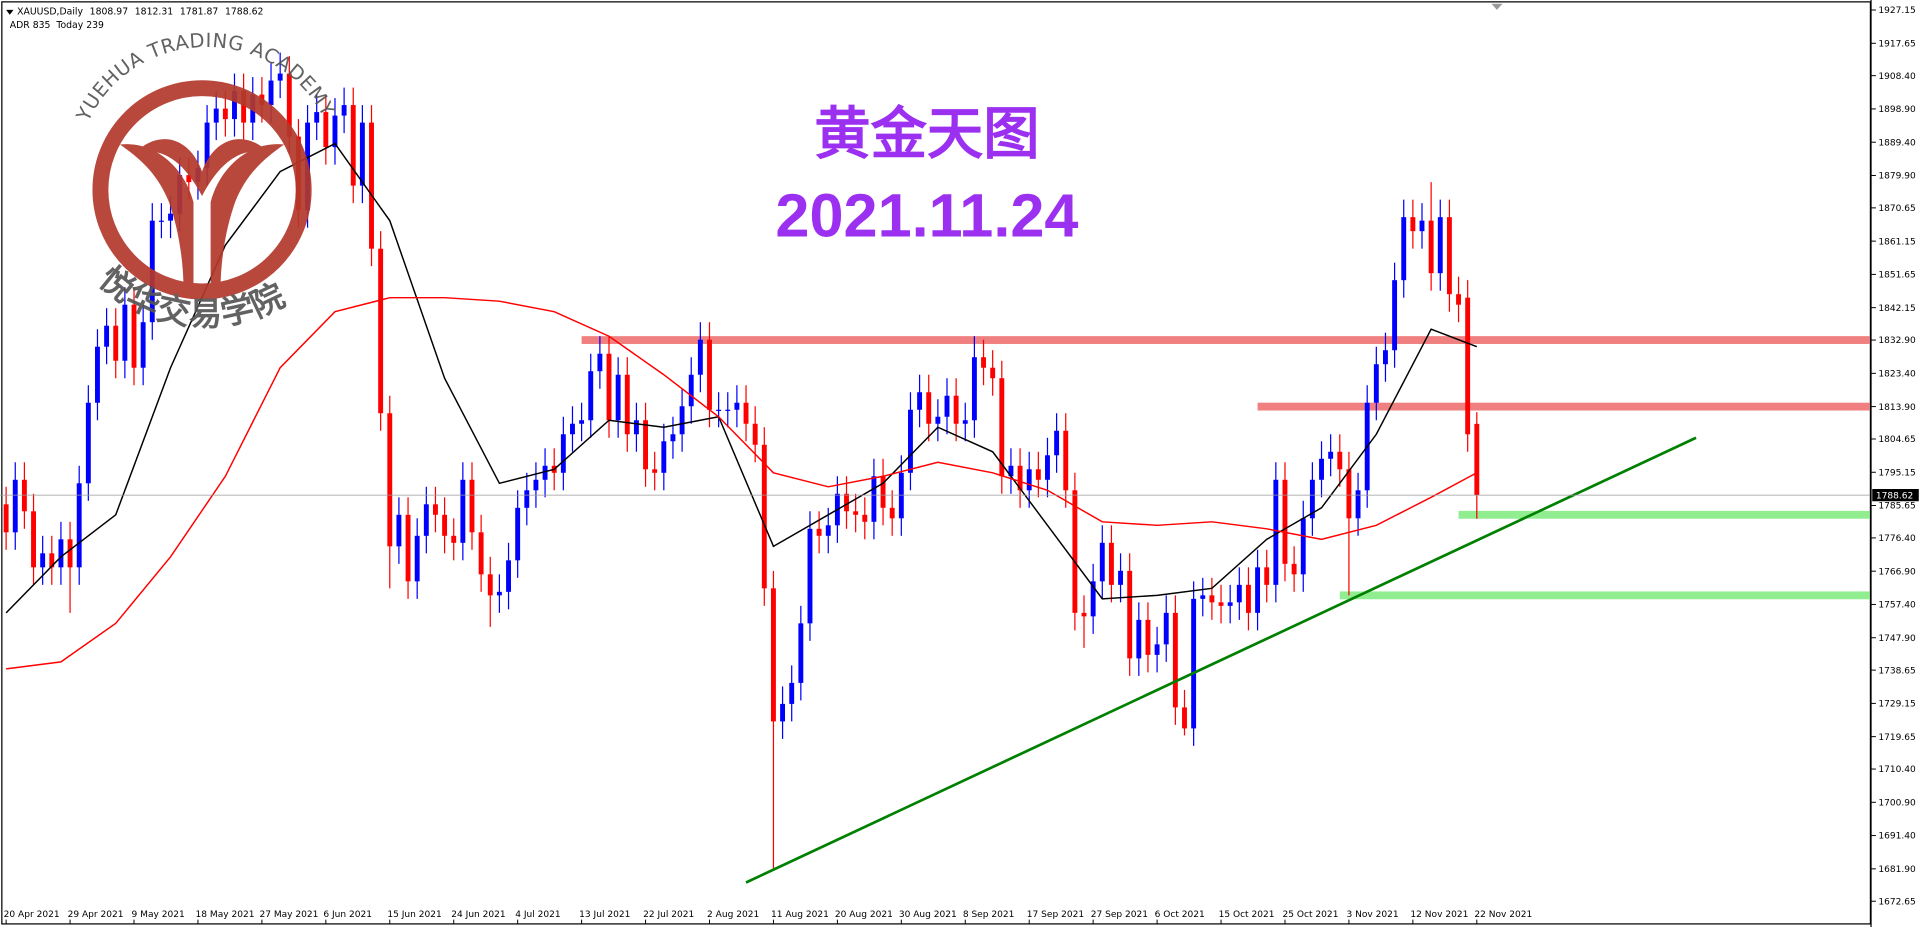 This screenshot has width=1920, height=927. I want to click on x-tick-label: 4 Jul 2021, so click(537, 915).